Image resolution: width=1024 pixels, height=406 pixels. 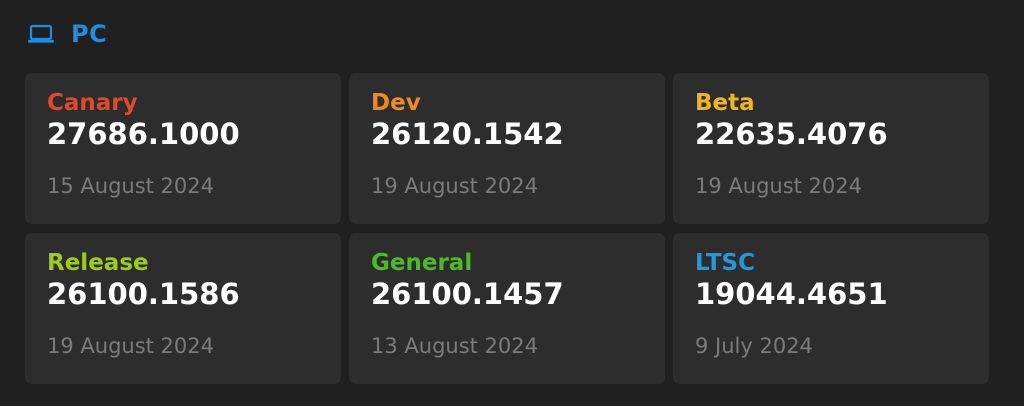 I want to click on build-version: 27686.1000, so click(x=143, y=134).